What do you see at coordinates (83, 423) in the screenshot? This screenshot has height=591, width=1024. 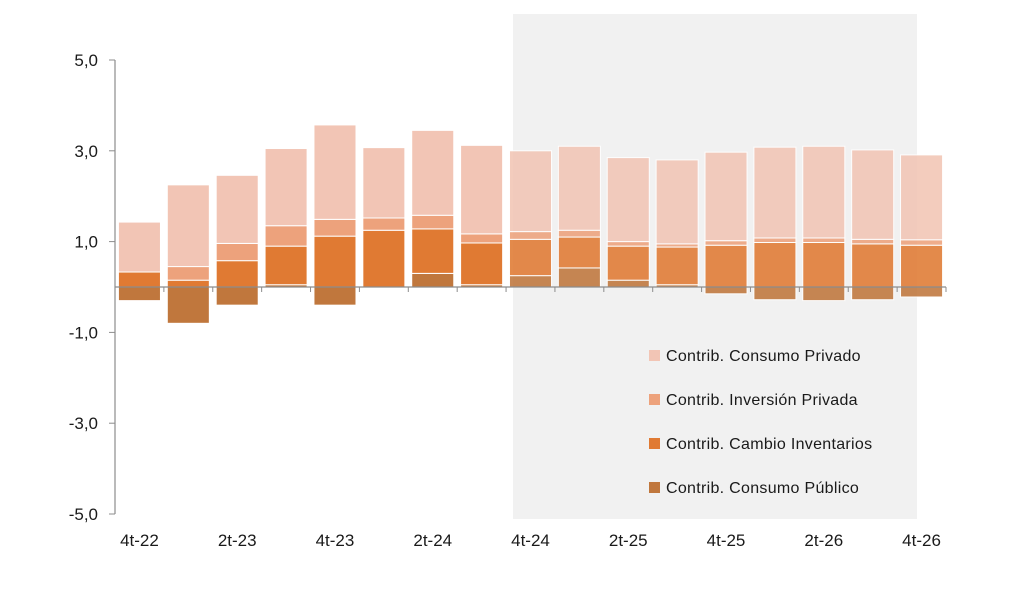 I see `y-tick-label: -3,0` at bounding box center [83, 423].